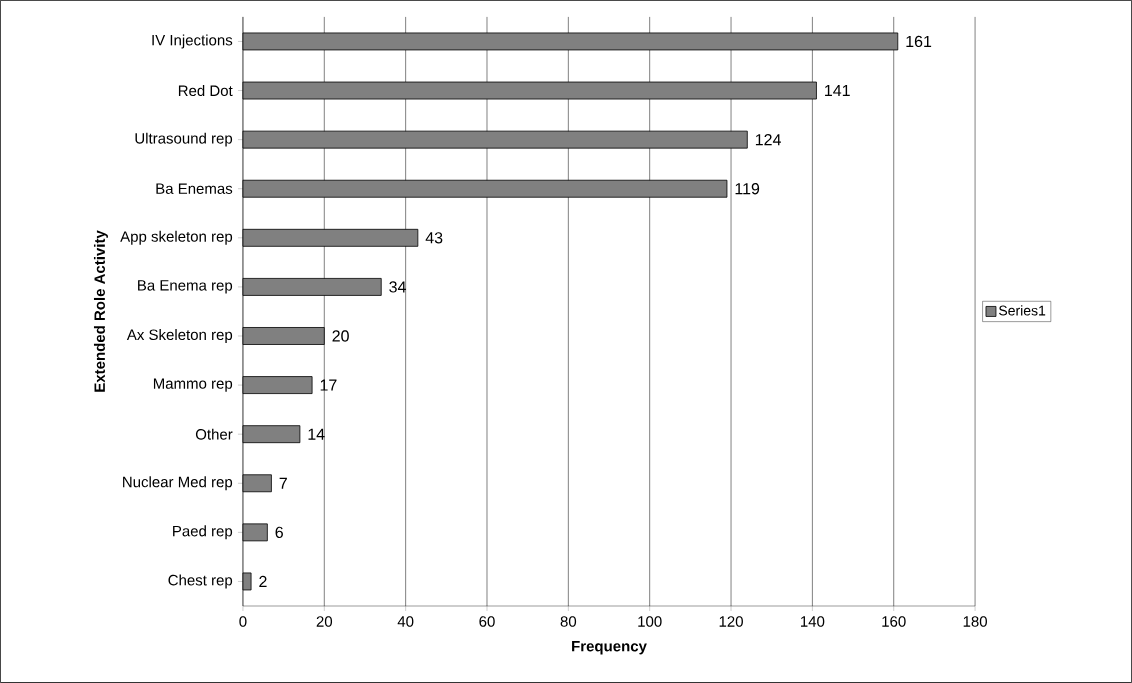 This screenshot has height=683, width=1132. I want to click on data-label: 20, so click(340, 336).